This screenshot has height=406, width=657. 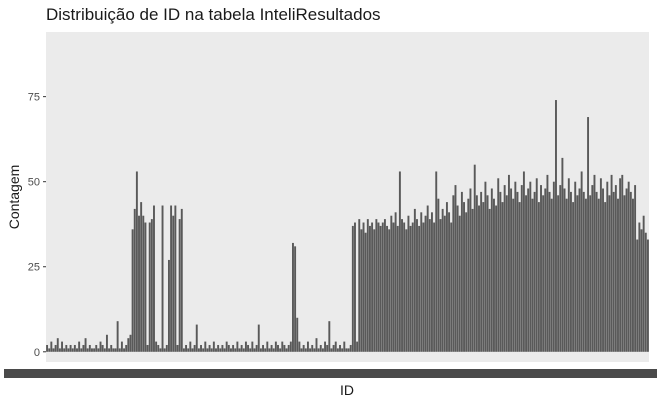 I want to click on x-axis-title: ID, so click(x=347, y=390).